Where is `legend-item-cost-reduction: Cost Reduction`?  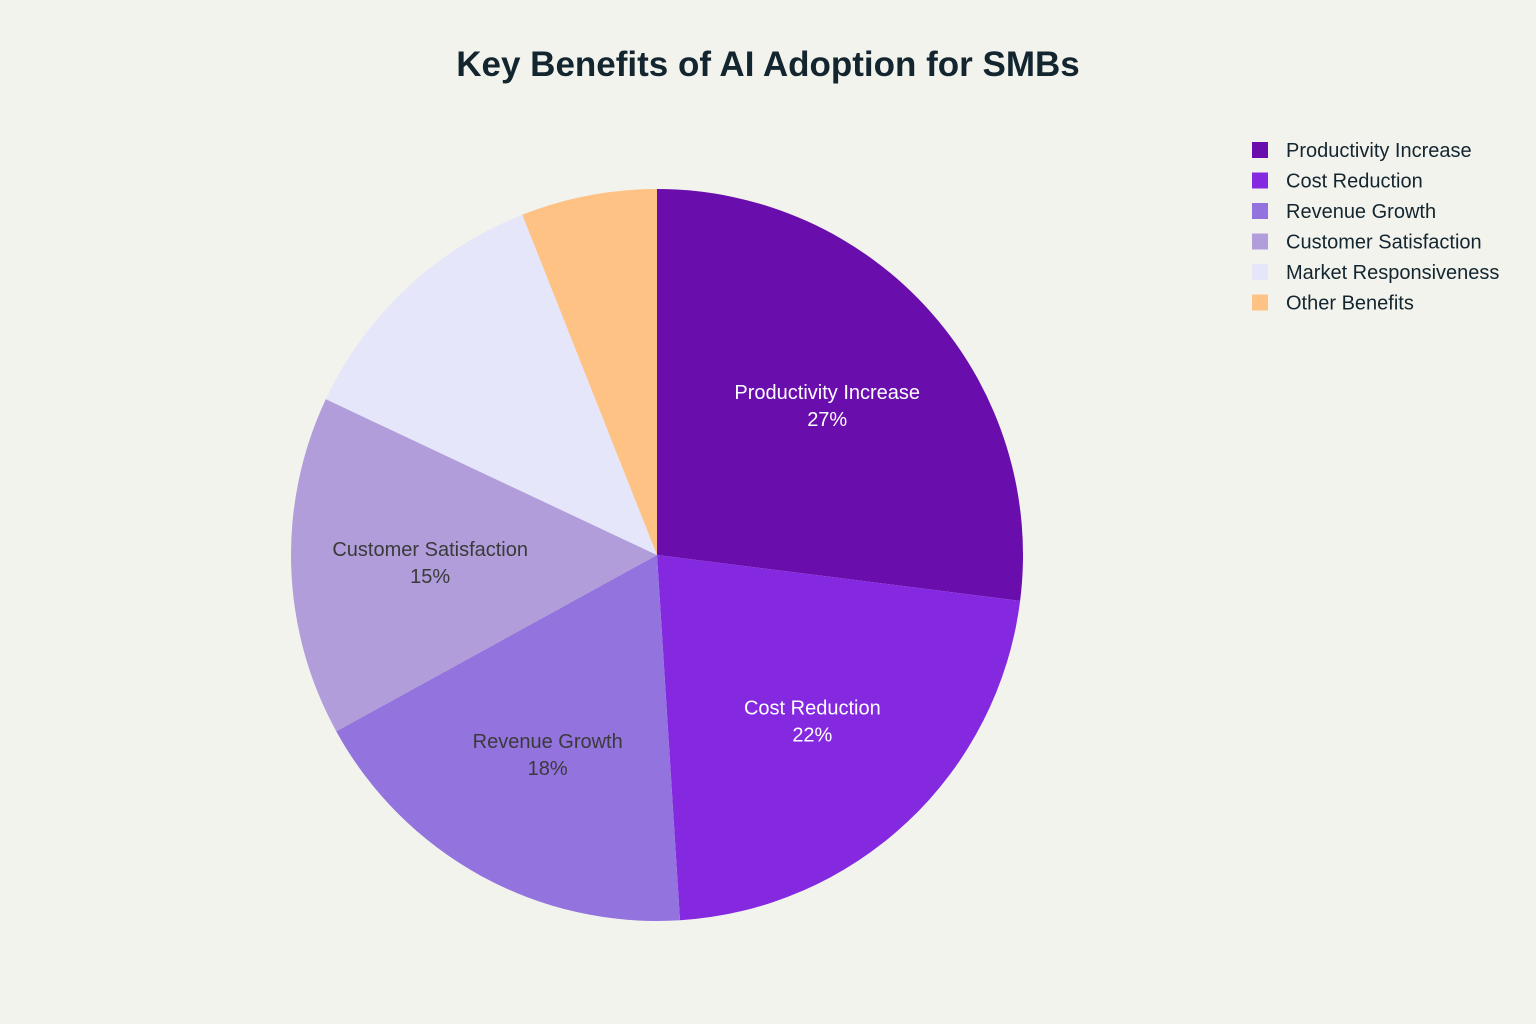
legend-item-cost-reduction: Cost Reduction is located at coordinates (1337, 182).